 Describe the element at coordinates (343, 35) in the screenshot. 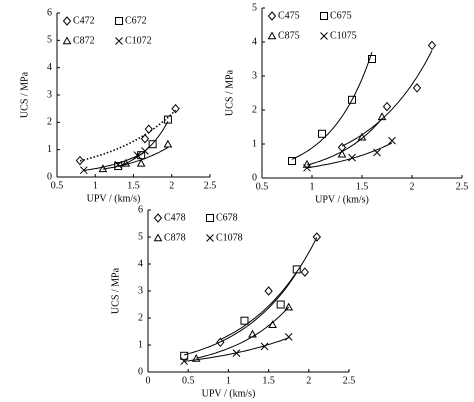

I see `legend-label: C1075` at that location.